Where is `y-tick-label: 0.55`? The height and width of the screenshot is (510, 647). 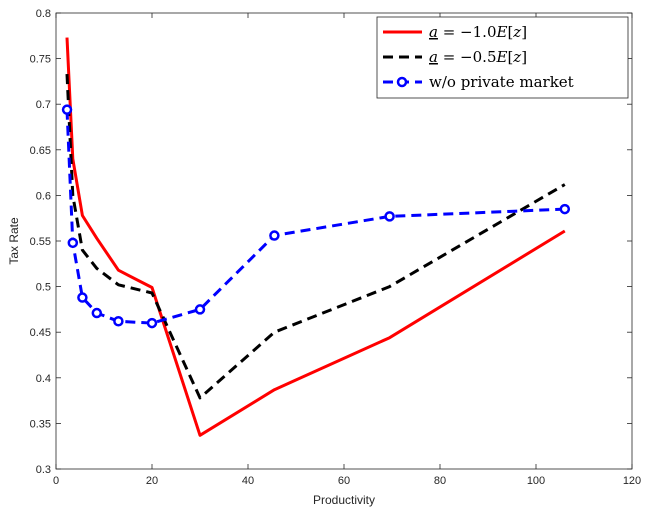
y-tick-label: 0.55 is located at coordinates (40, 242).